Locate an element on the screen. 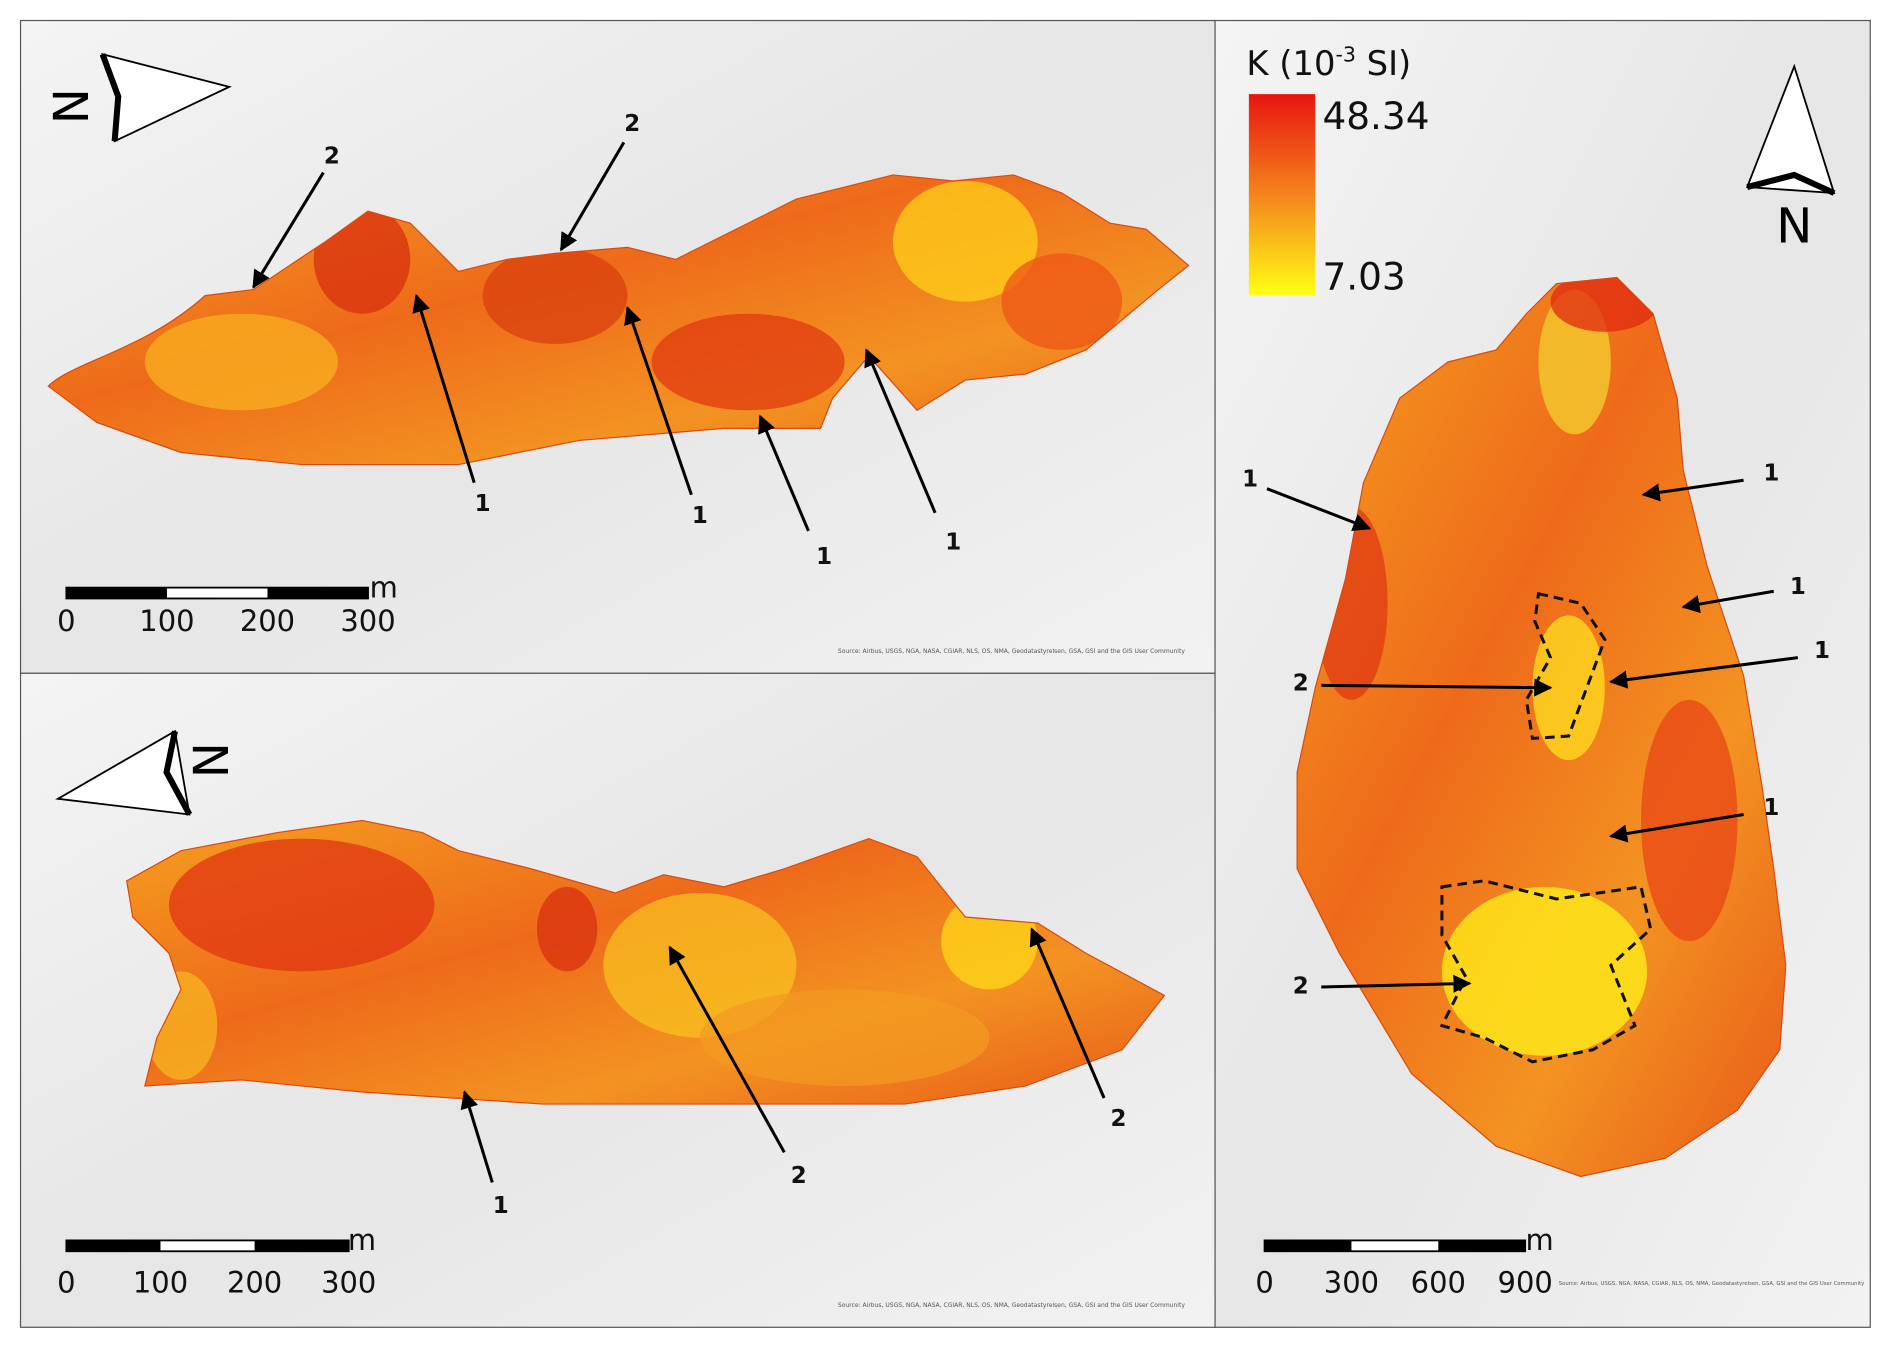 The width and height of the screenshot is (1892, 1349). scale-label: 900 is located at coordinates (1525, 1282).